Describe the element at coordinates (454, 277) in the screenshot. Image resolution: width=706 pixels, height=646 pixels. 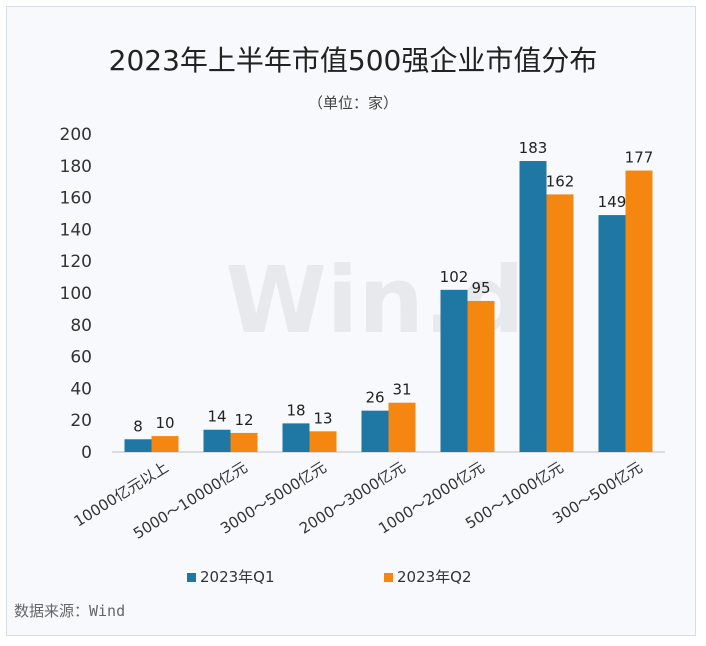
I see `data-label: 102` at that location.